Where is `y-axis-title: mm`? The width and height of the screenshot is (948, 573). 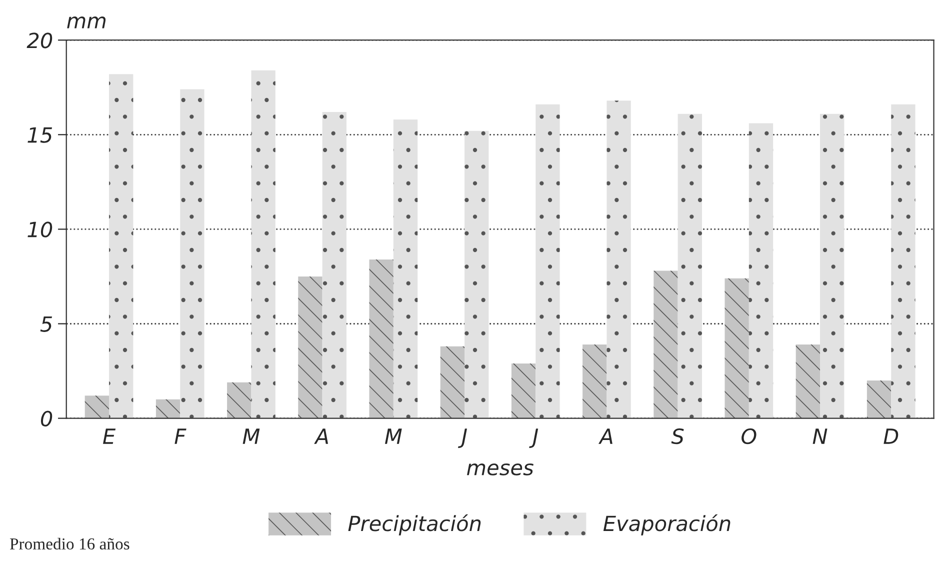
y-axis-title: mm is located at coordinates (86, 22).